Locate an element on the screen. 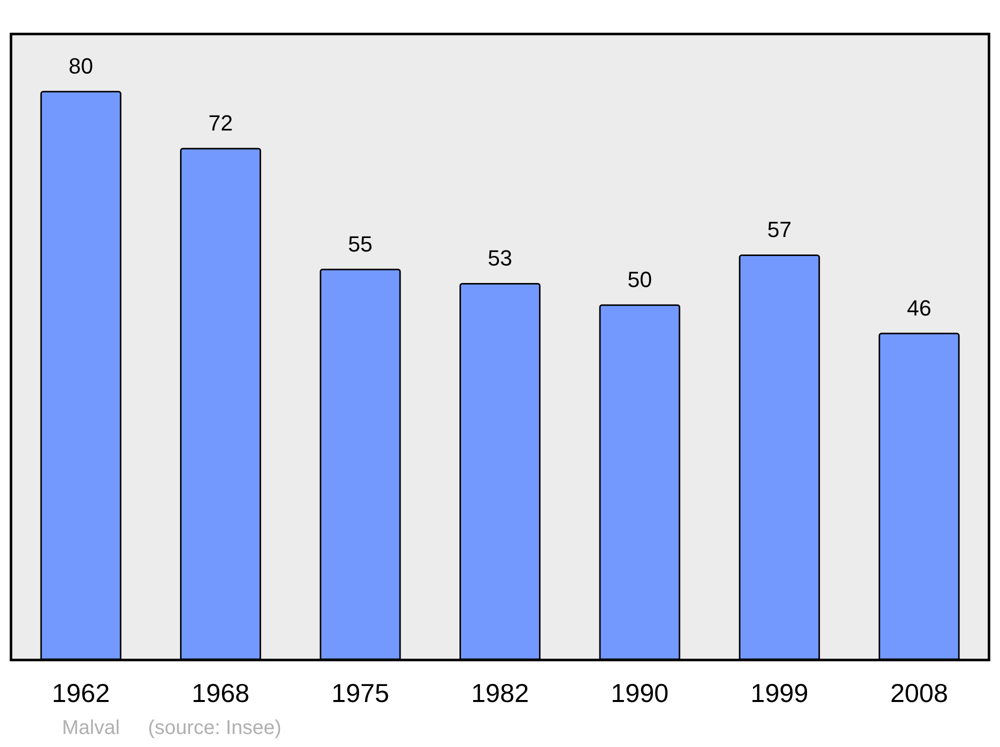  text: Malval is located at coordinates (91, 728).